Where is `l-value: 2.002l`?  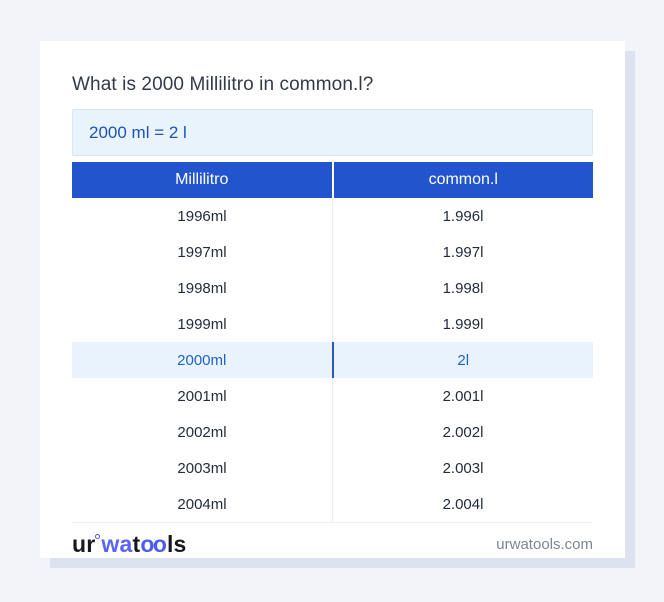 l-value: 2.002l is located at coordinates (462, 432).